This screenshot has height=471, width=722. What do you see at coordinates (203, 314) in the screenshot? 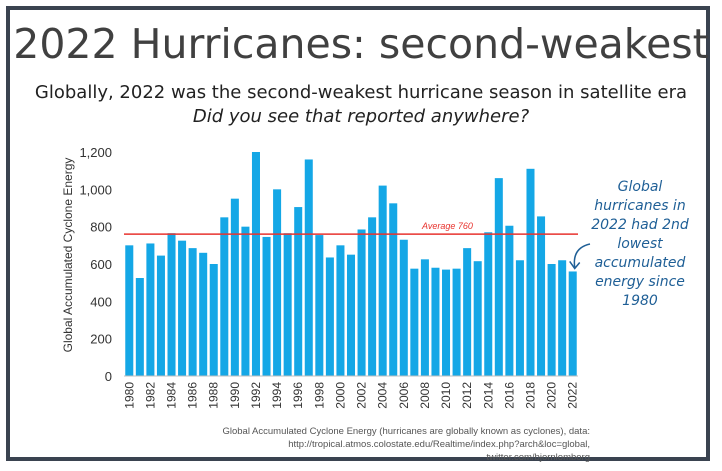
I see `bar-1987` at bounding box center [203, 314].